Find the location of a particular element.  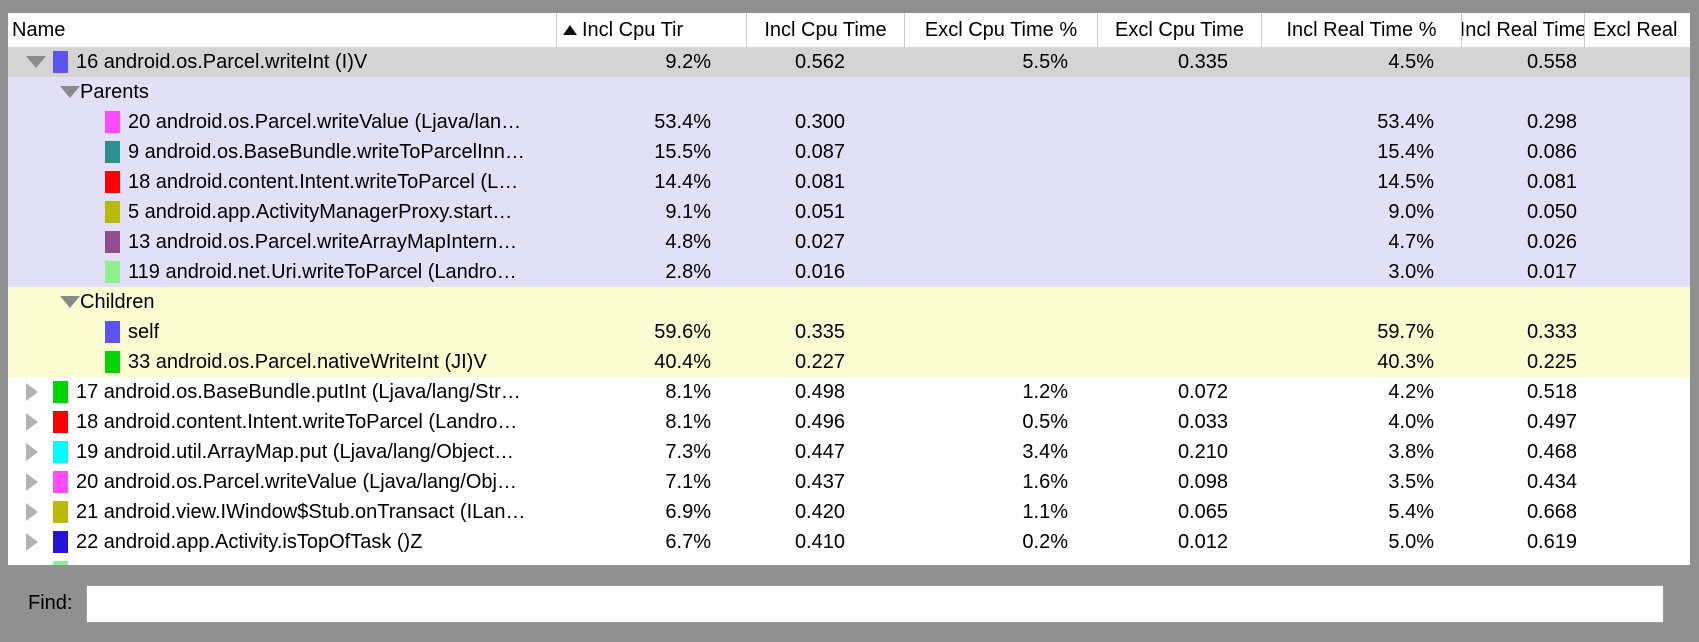

incl-cpu-time-cell: 0.300 is located at coordinates (819, 122).